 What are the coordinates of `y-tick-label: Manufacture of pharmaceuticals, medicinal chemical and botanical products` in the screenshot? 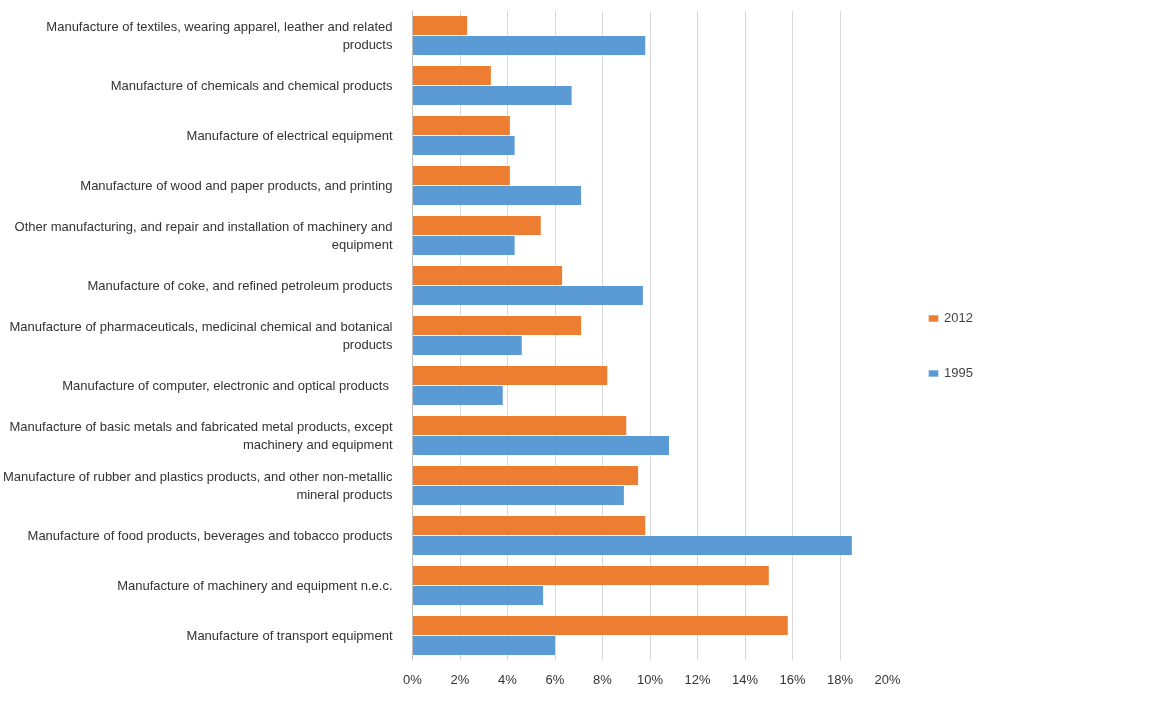 It's located at (201, 335).